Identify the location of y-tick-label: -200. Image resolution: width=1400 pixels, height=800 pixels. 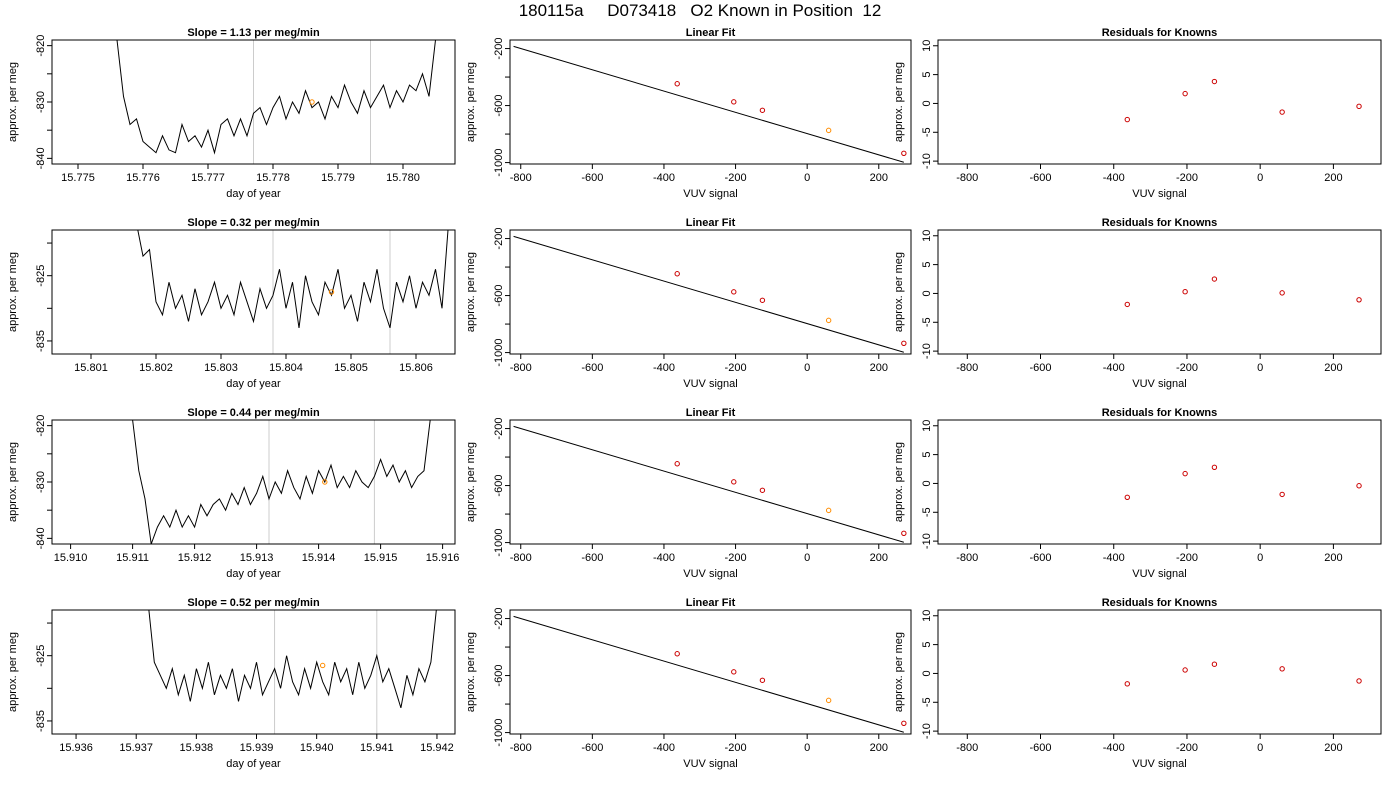
(499, 619).